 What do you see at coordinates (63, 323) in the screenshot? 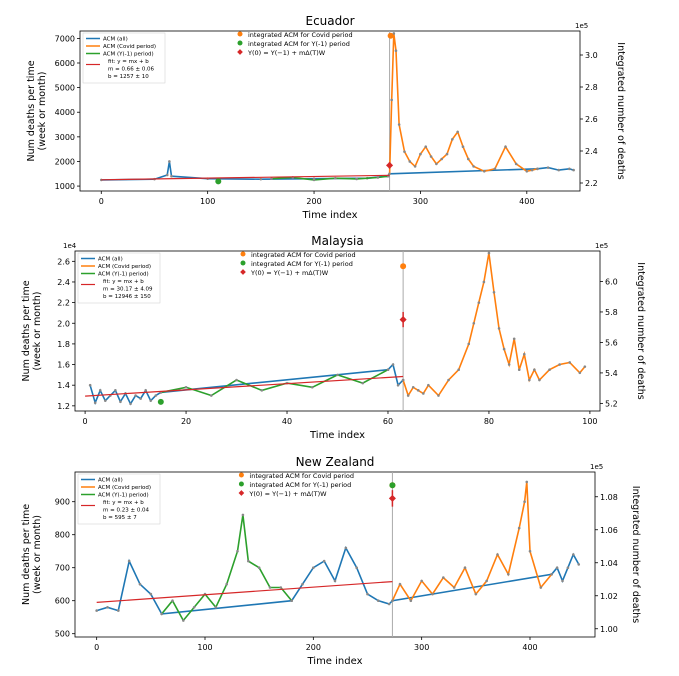
I see `y-tick-label: 2.0` at bounding box center [63, 323].